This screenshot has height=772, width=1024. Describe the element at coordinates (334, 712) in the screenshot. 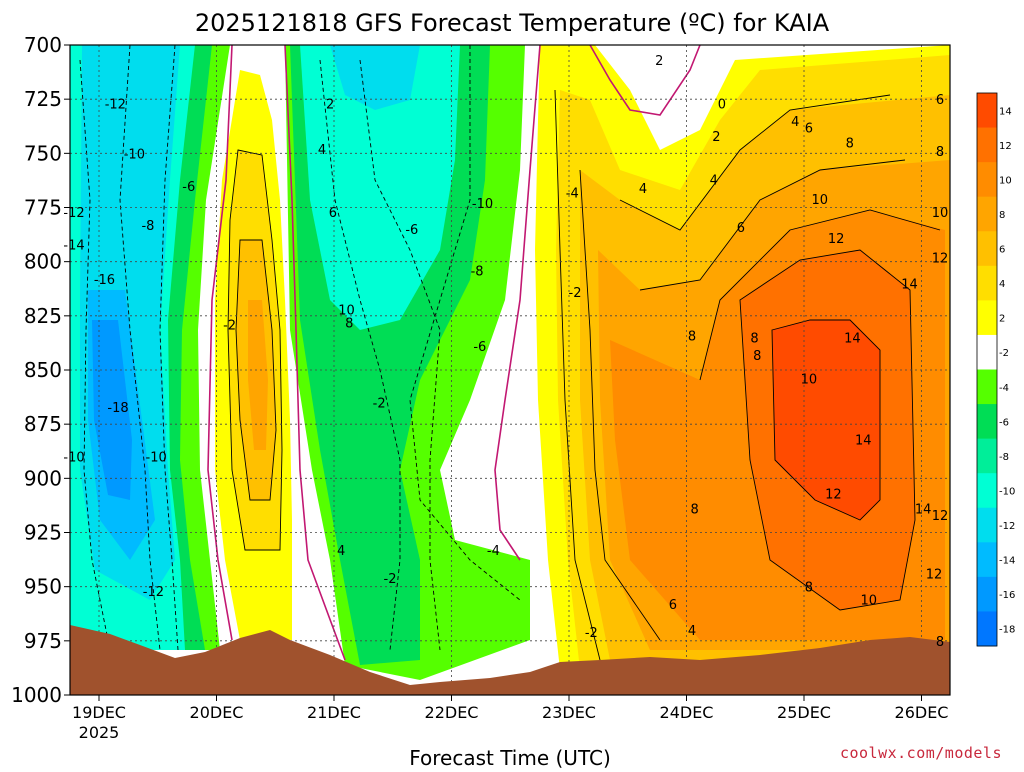

I see `x-tick-label: 21DEC` at that location.